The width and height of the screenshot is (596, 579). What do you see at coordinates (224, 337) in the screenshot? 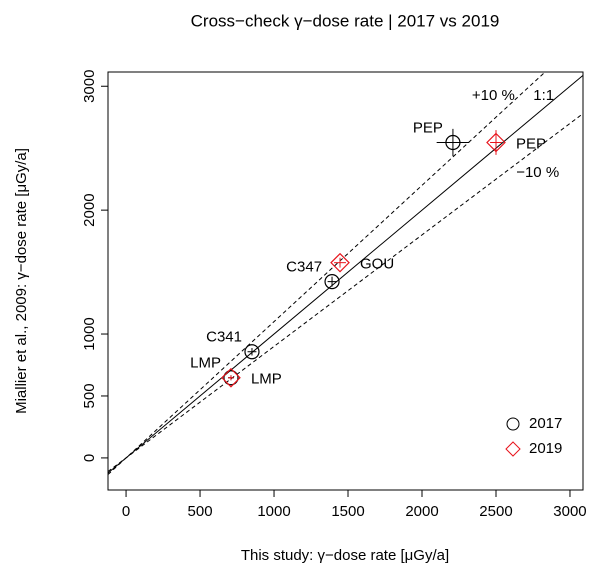
I see `point-label: C341` at bounding box center [224, 337].